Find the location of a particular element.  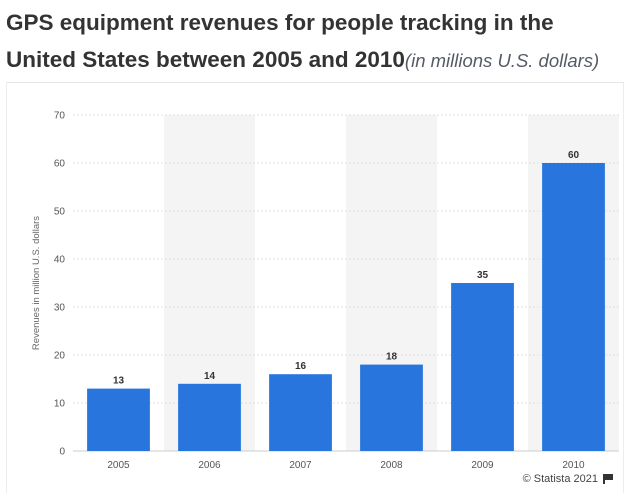

flag-icon is located at coordinates (608, 479).